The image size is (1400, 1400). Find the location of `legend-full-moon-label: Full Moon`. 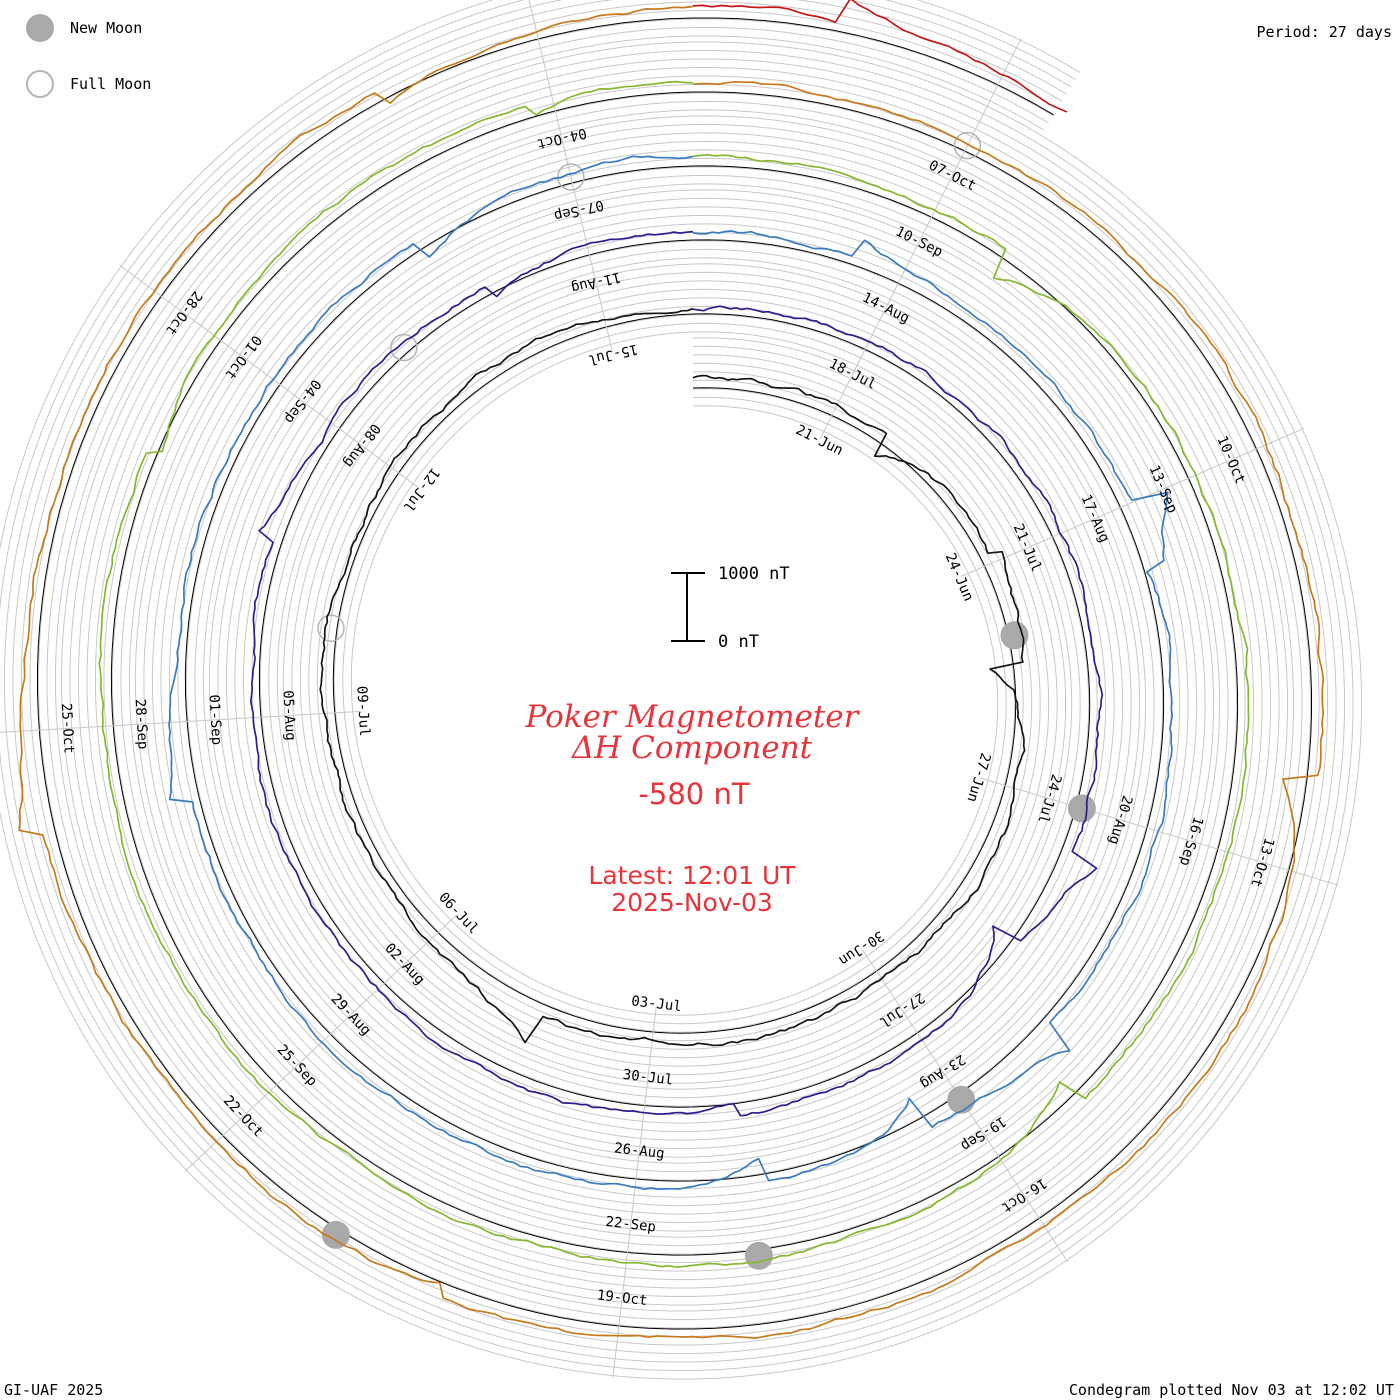

legend-full-moon-label: Full Moon is located at coordinates (111, 84).